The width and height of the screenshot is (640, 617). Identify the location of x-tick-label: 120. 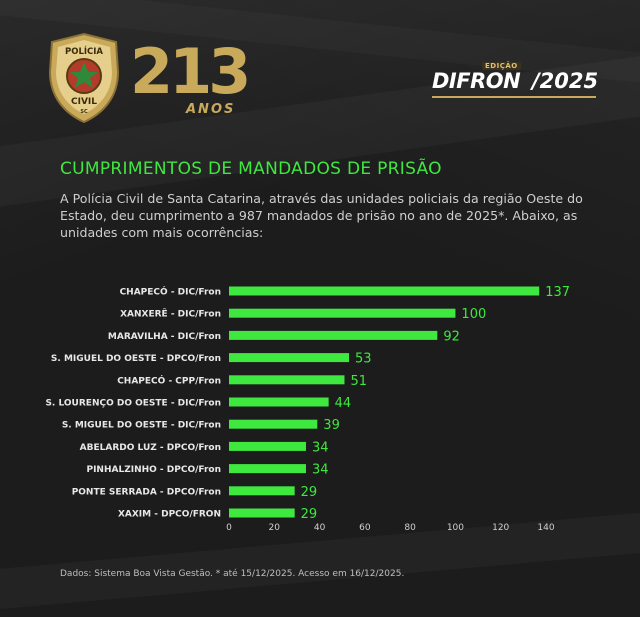
(500, 528).